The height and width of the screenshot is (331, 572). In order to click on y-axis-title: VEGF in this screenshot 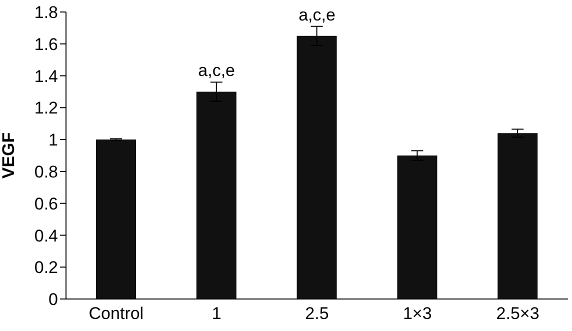, I will do `click(9, 155)`.